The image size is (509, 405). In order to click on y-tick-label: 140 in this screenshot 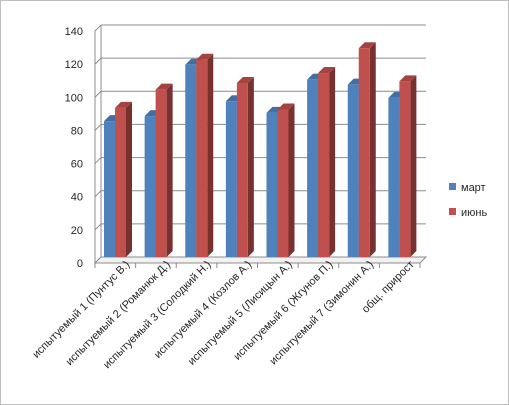, I will do `click(74, 32)`.